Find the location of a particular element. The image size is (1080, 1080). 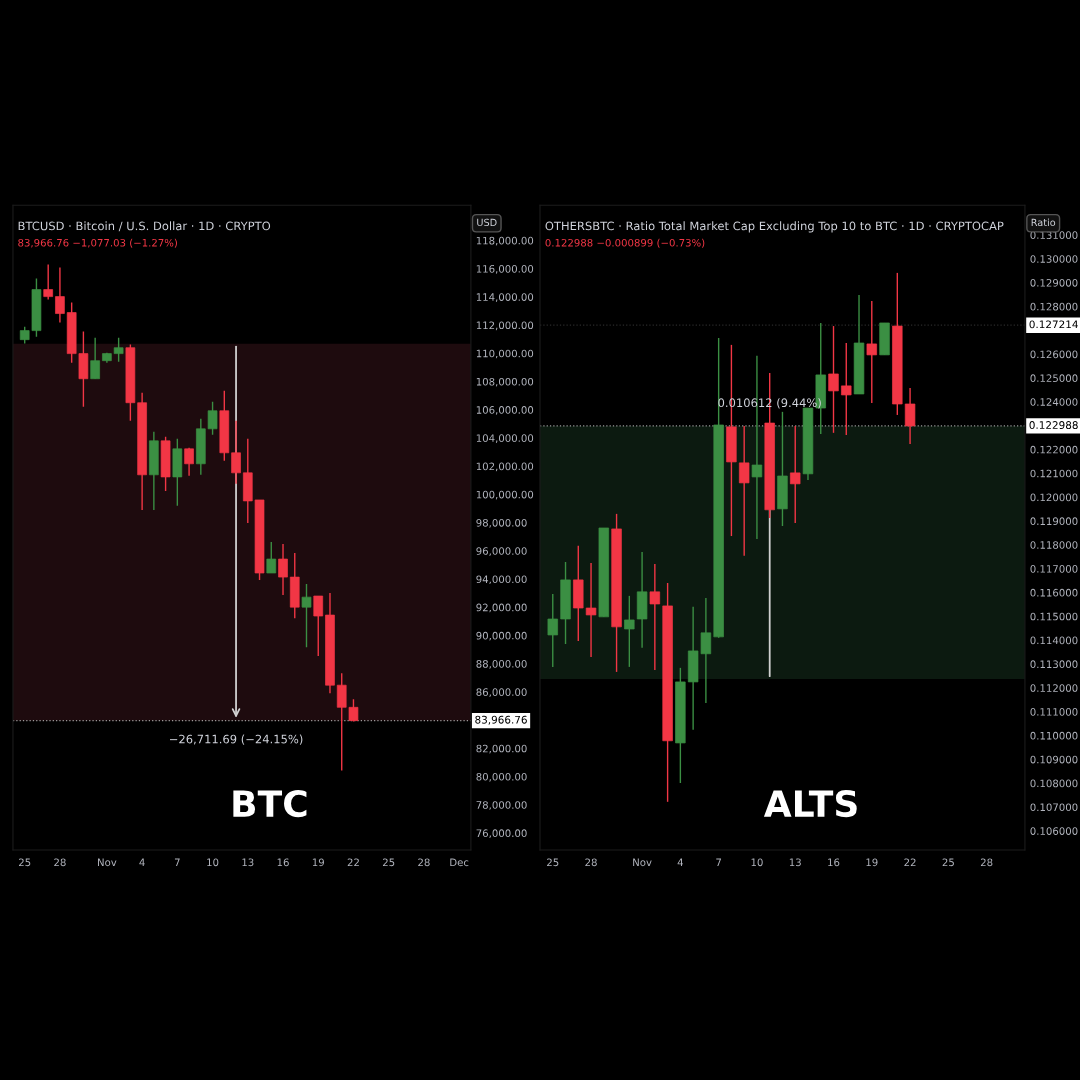

y-tick-label: 118,000.00 is located at coordinates (505, 241).